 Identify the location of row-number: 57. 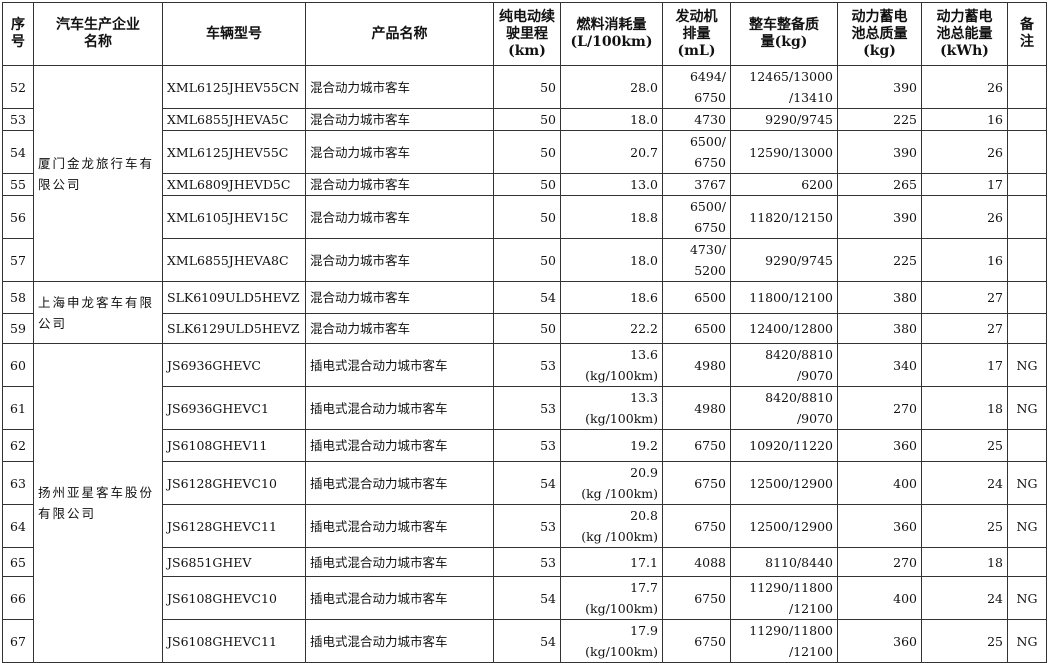
(18, 260).